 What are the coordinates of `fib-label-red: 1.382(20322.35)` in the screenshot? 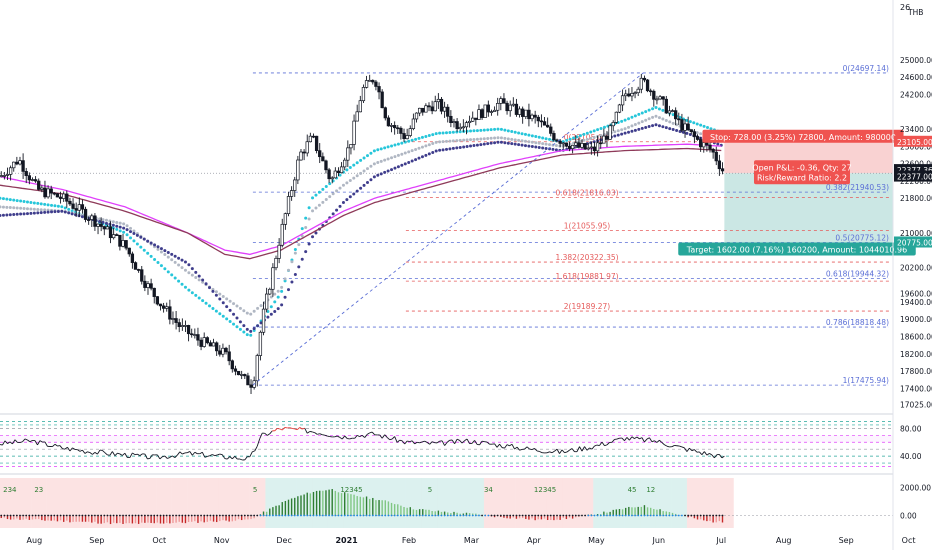 It's located at (586, 257).